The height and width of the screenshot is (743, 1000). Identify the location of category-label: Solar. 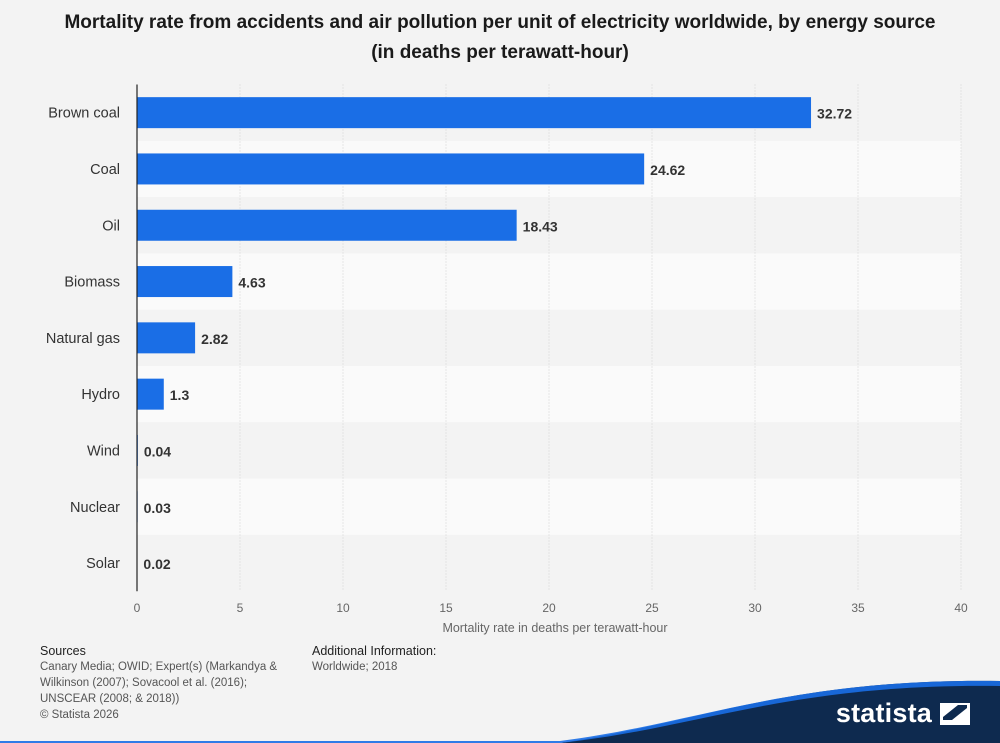
(103, 564).